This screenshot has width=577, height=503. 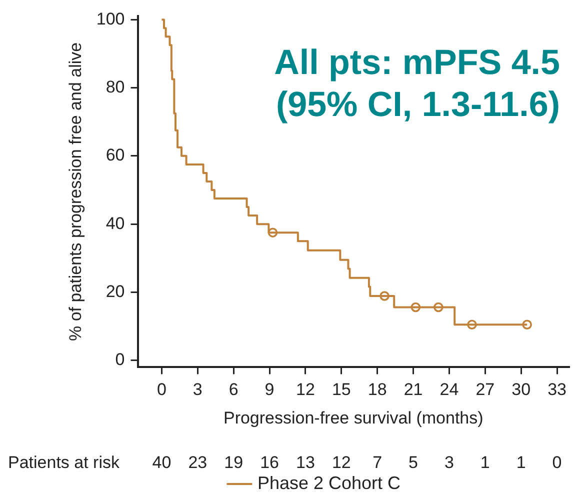 I want to click on legend-label: Phase 2 Cohort C, so click(x=329, y=482).